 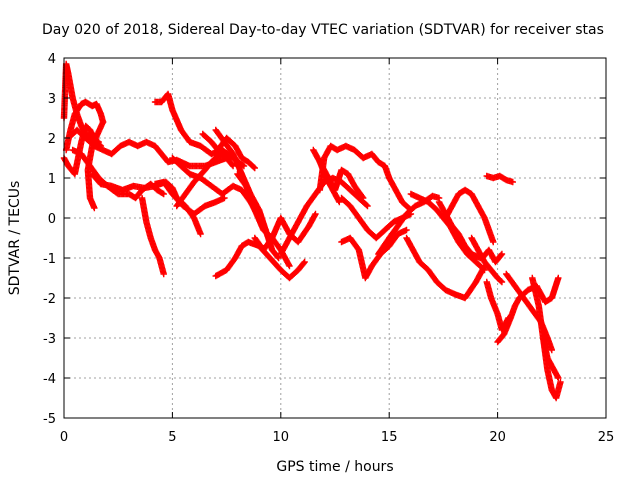 What do you see at coordinates (49, 299) in the screenshot?
I see `y-tick-label: -2` at bounding box center [49, 299].